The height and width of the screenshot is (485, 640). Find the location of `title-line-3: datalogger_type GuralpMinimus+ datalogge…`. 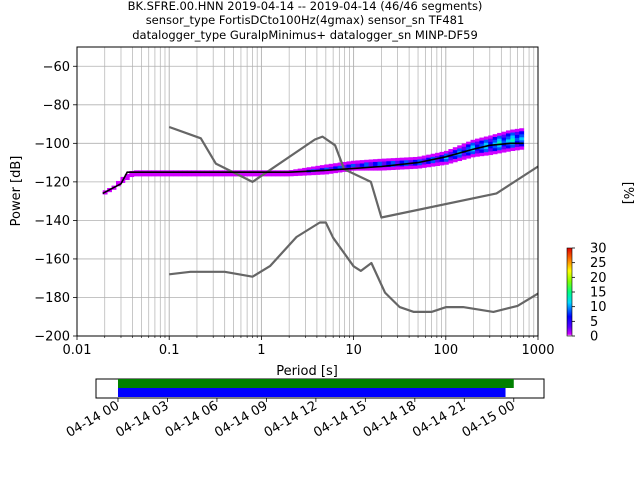

title-line-3: datalogger_type GuralpMinimus+ datalogge… is located at coordinates (305, 35).